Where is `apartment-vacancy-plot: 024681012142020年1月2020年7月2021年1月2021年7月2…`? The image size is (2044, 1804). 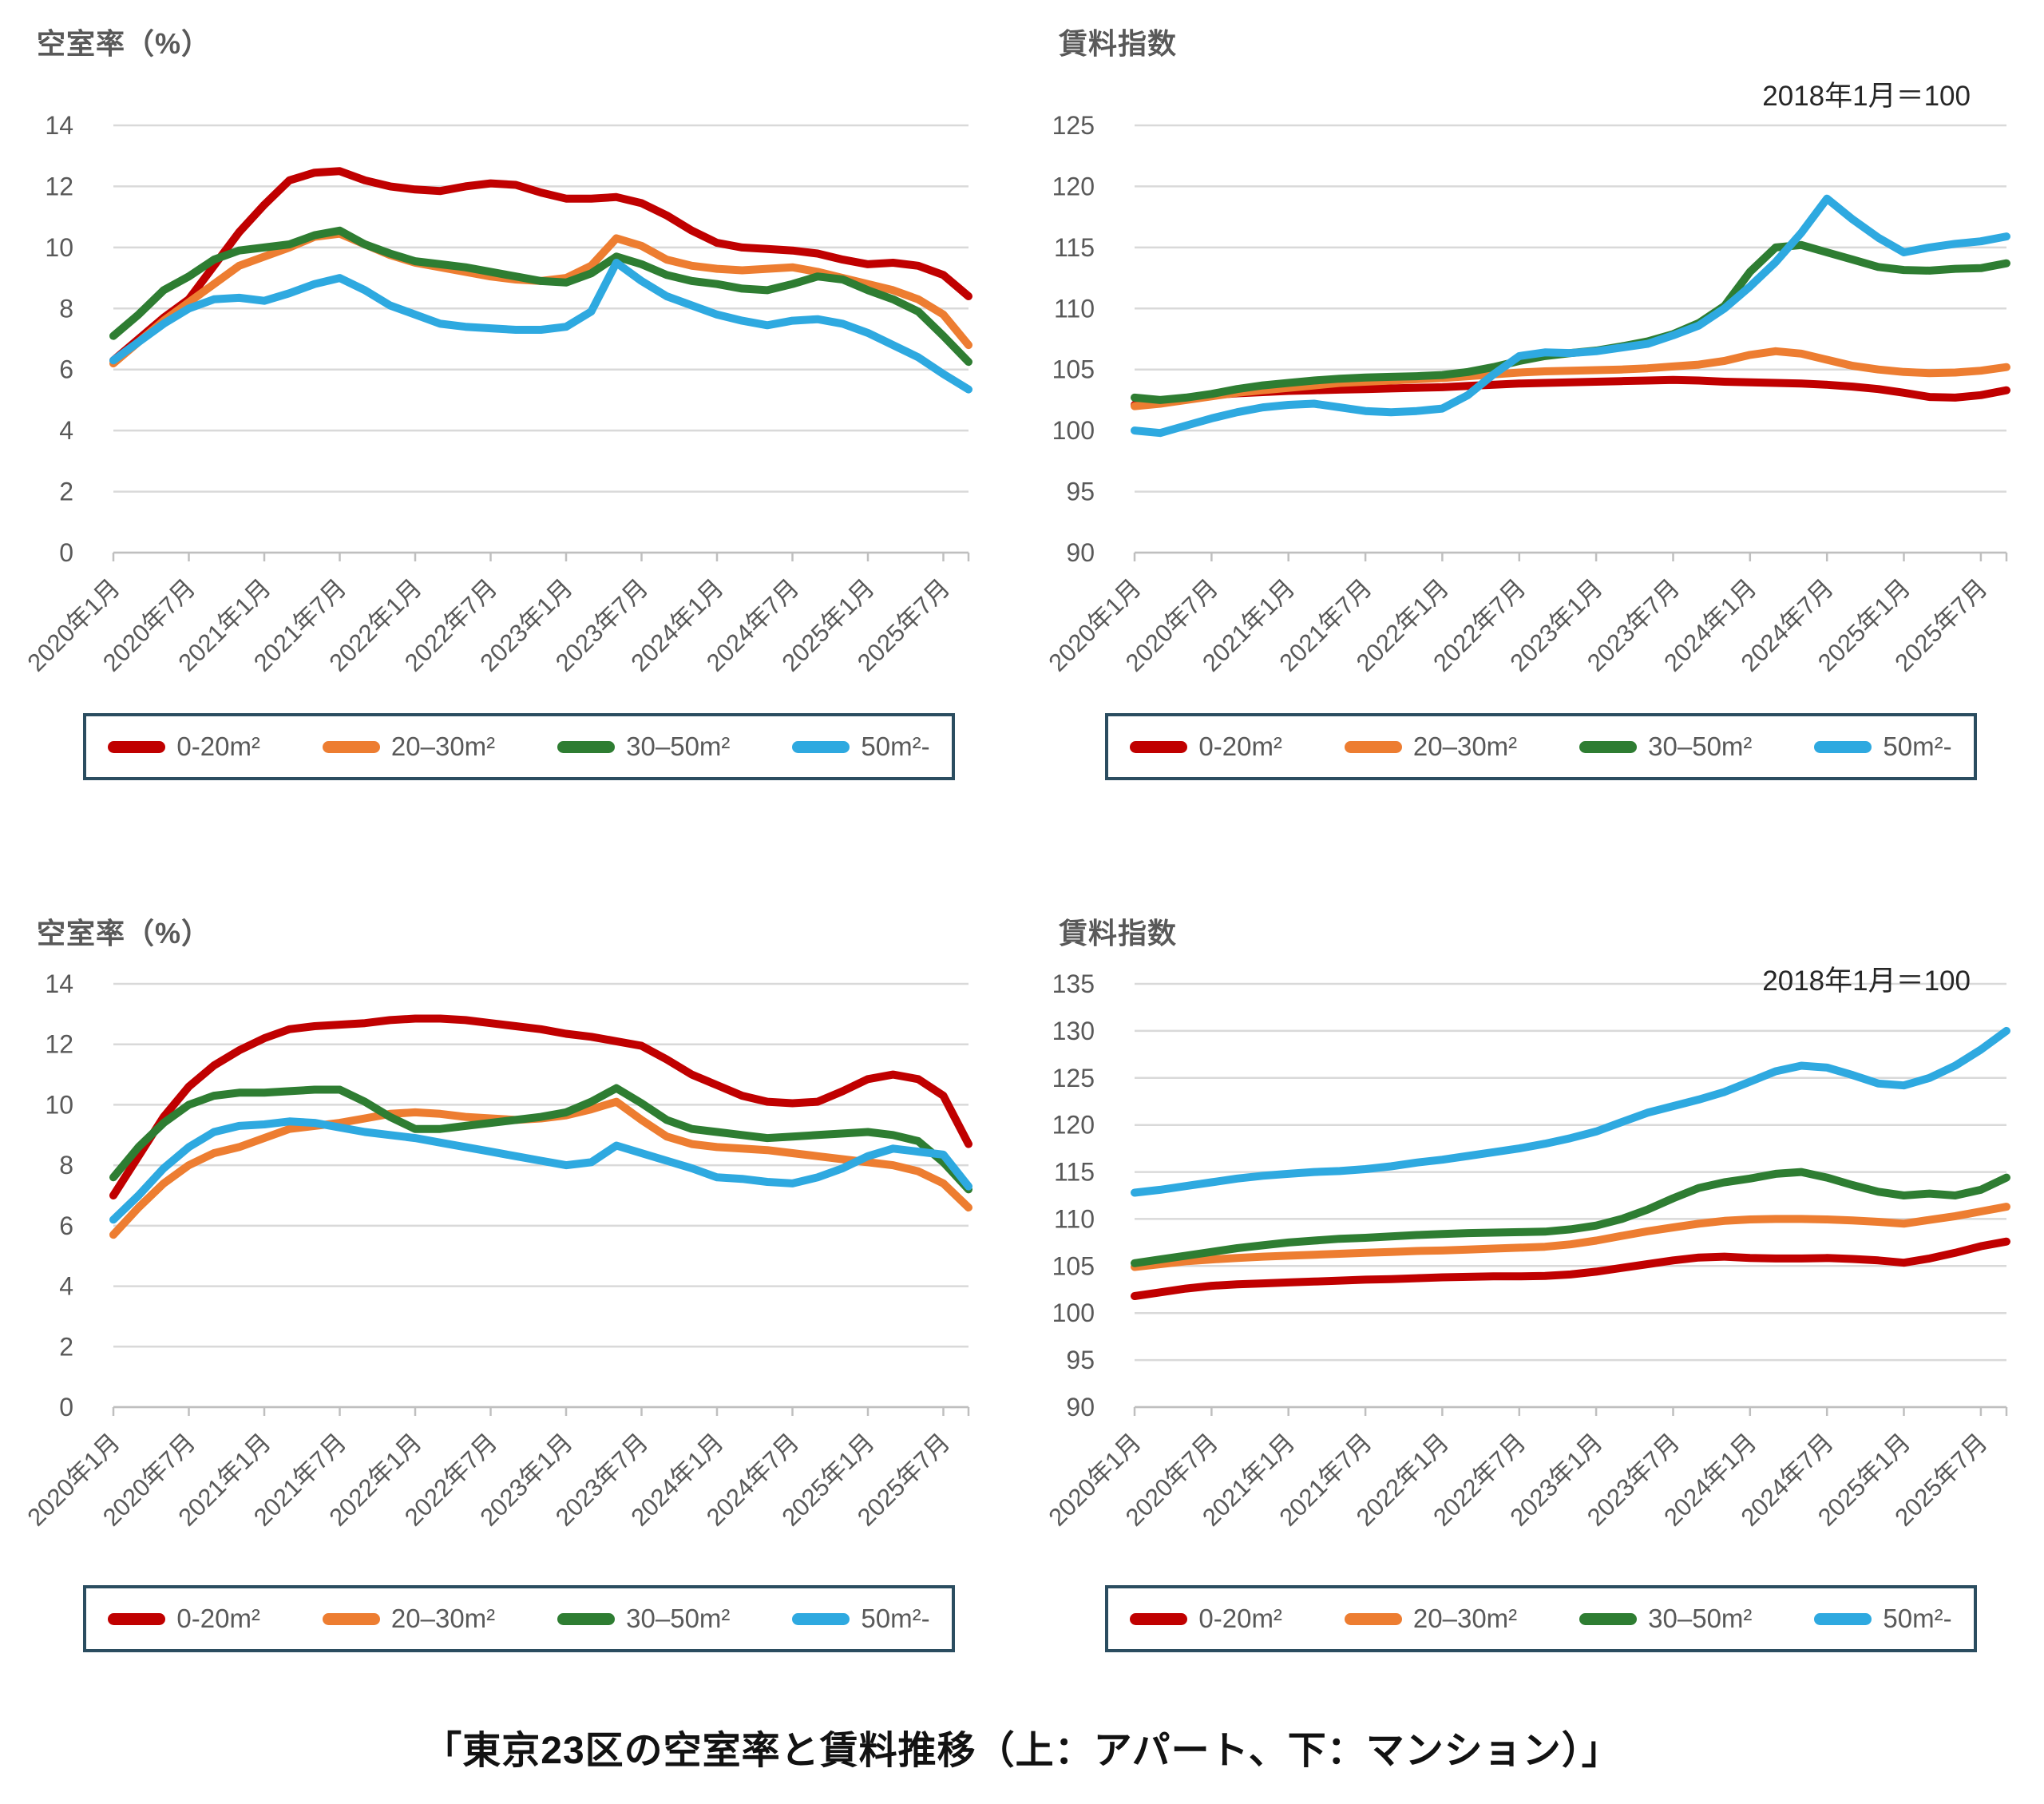
apartment-vacancy-plot: 024681012142020年1月2020年7月2021年1月2021年7月2… is located at coordinates (497, 394).